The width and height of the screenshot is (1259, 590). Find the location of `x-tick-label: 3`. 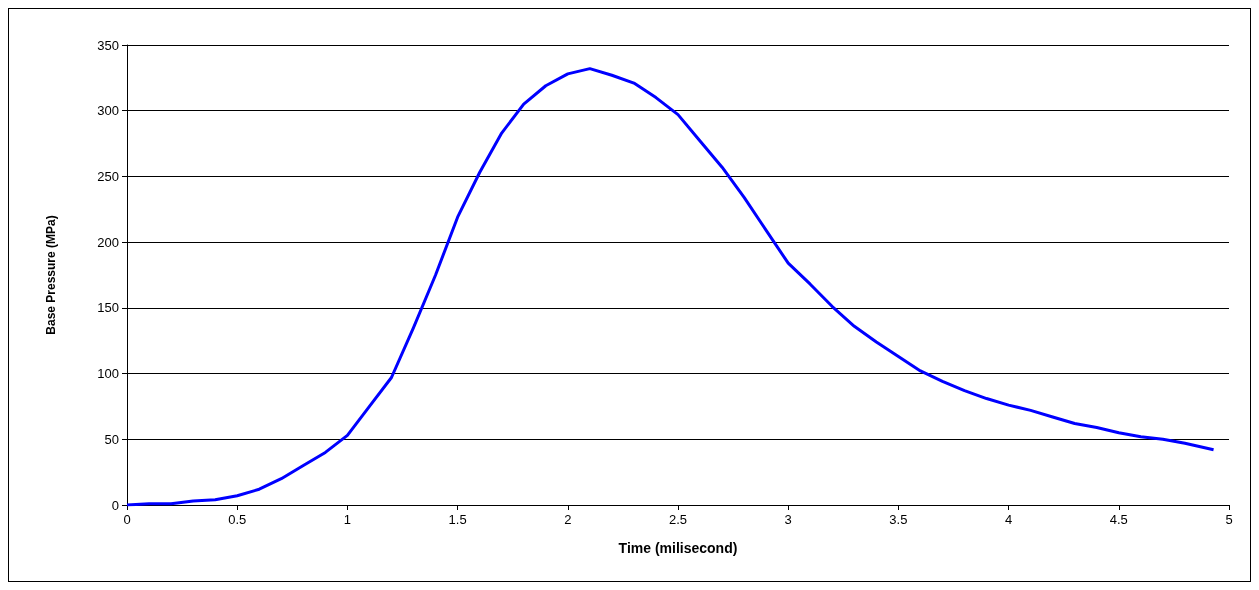

x-tick-label: 3 is located at coordinates (788, 519).